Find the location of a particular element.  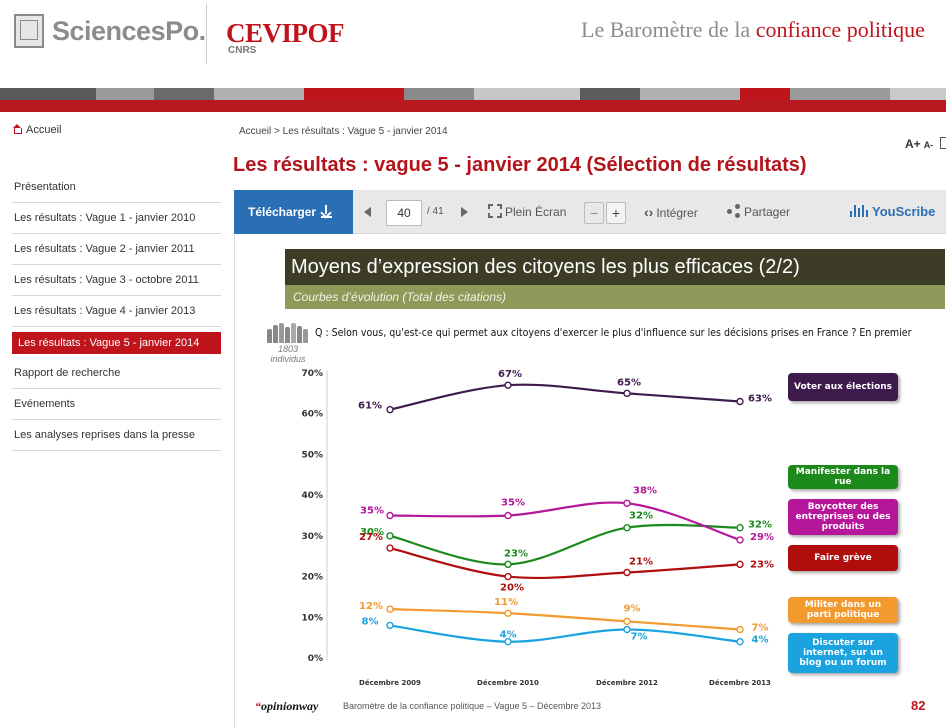

sidebar-item-presse: Les analyses reprises dans la presse is located at coordinates (116, 435).